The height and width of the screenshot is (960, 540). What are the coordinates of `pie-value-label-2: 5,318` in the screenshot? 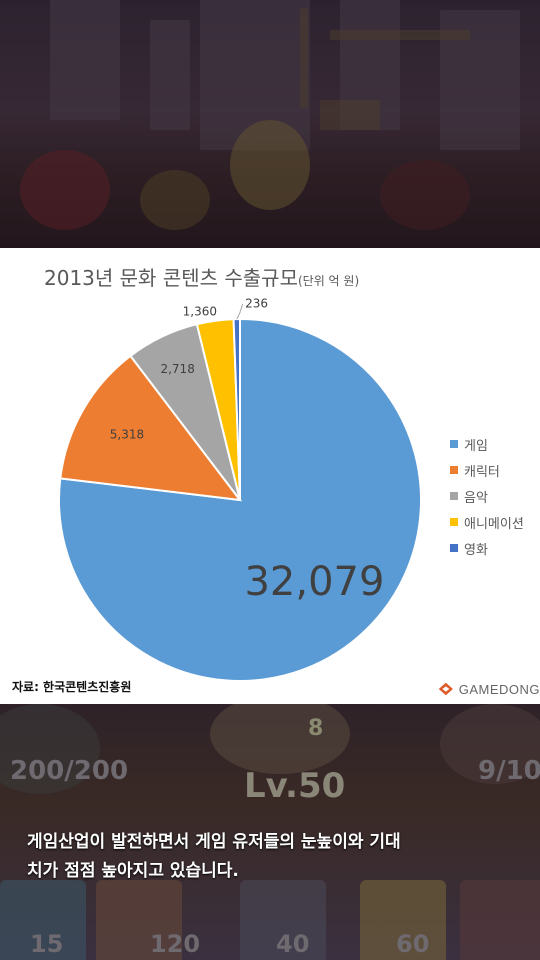 It's located at (127, 435).